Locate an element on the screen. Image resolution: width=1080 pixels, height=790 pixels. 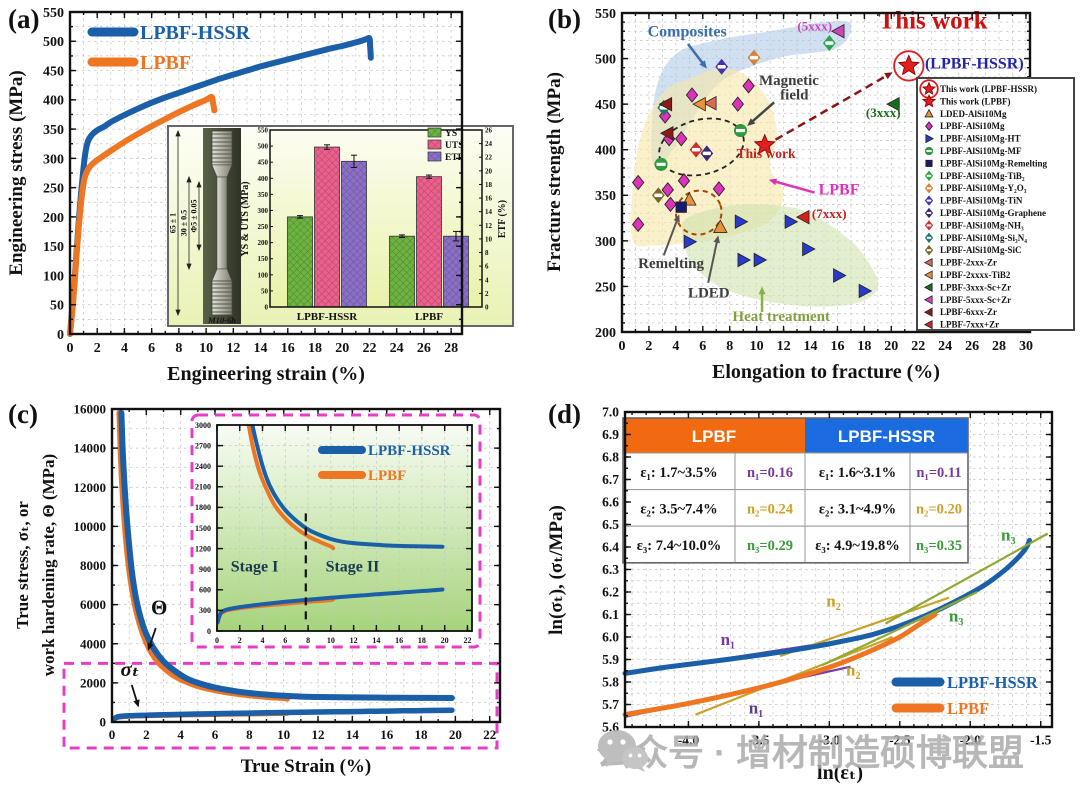
svg-text: 350 is located at coordinates (263, 195).